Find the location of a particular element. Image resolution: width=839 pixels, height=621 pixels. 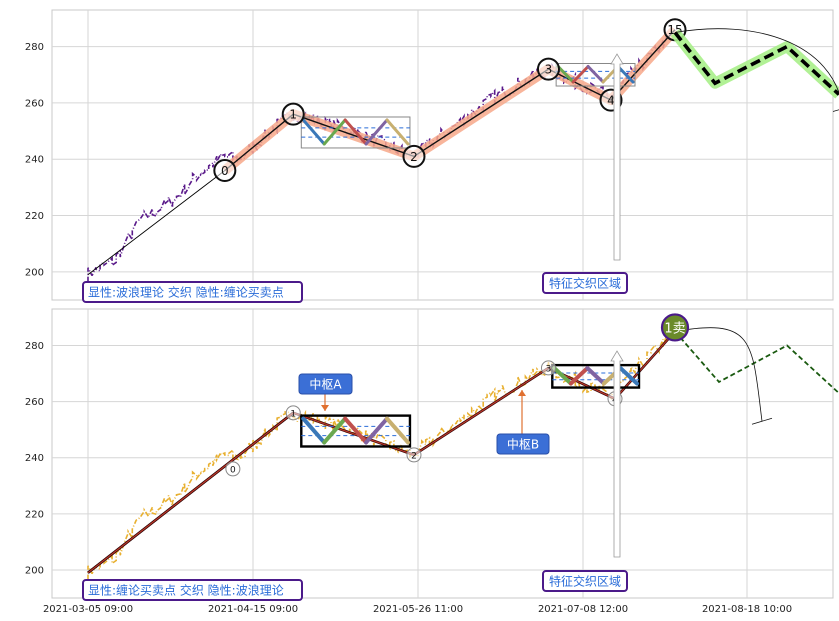

legend-label: 显性:波浪理论 交织 隐性:缠论买卖点 is located at coordinates (186, 292).